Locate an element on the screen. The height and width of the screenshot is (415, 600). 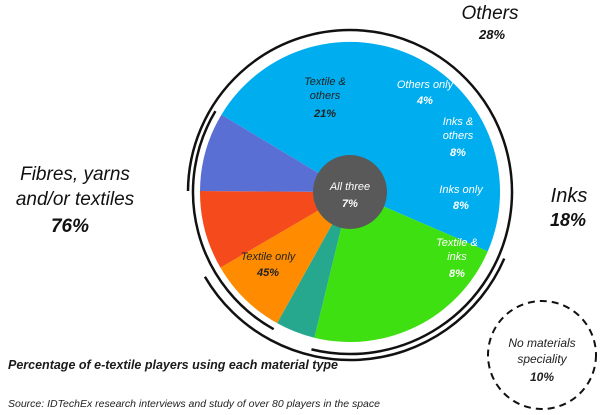
no-materials-label-2: speciality is located at coordinates (542, 359).